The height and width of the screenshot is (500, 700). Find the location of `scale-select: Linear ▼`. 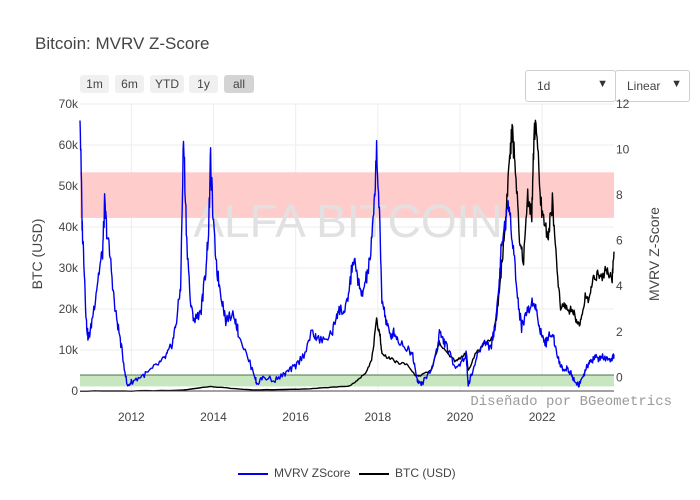

scale-select: Linear ▼ is located at coordinates (652, 86).